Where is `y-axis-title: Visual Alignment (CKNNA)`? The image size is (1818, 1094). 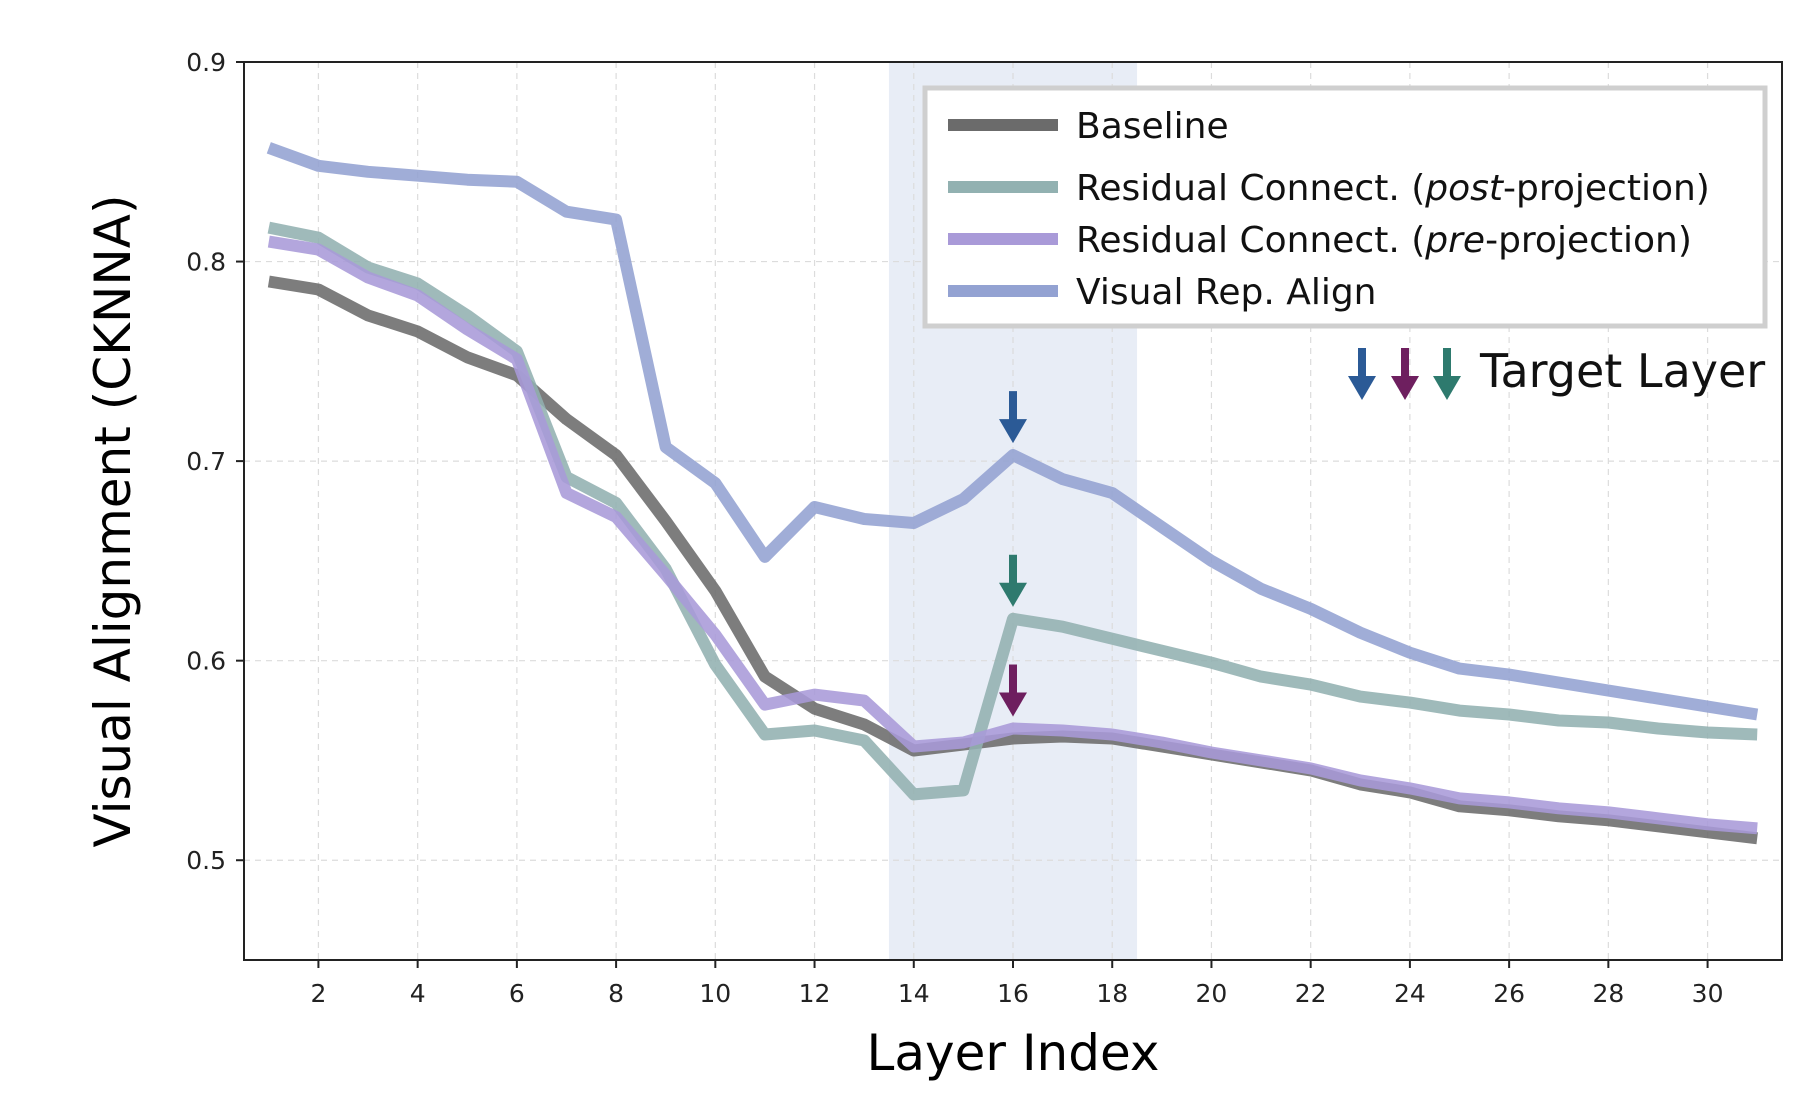
y-axis-title: Visual Alignment (CKNNA) is located at coordinates (113, 521).